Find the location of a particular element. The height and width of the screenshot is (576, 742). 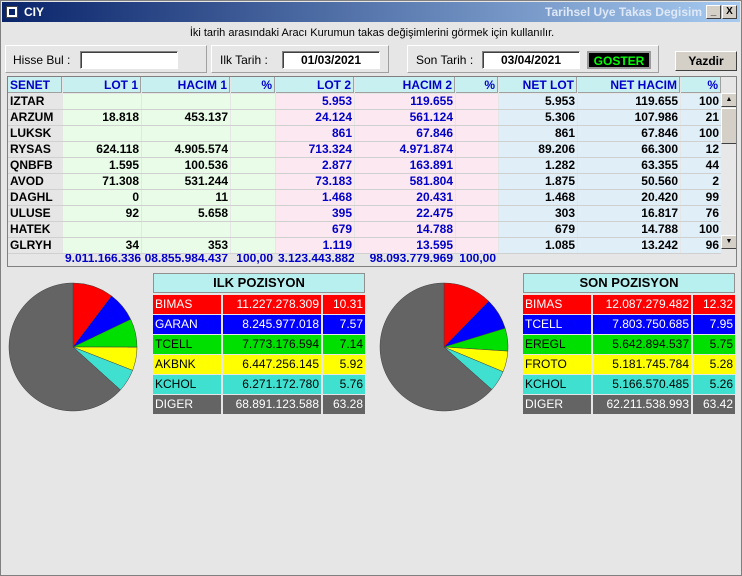

search-input is located at coordinates (129, 60).